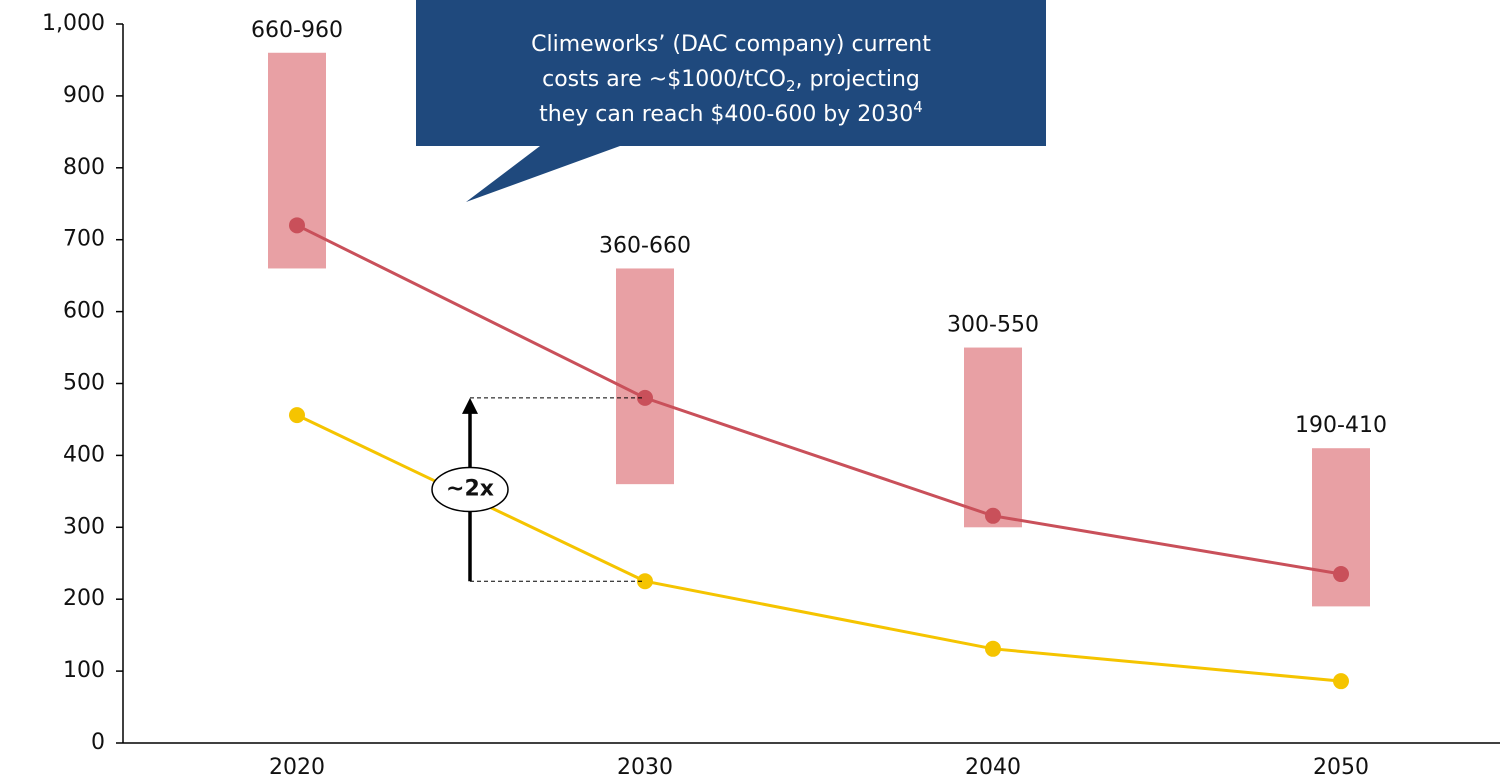 The image size is (1502, 781). I want to click on callout-subscript: 2, so click(791, 86).